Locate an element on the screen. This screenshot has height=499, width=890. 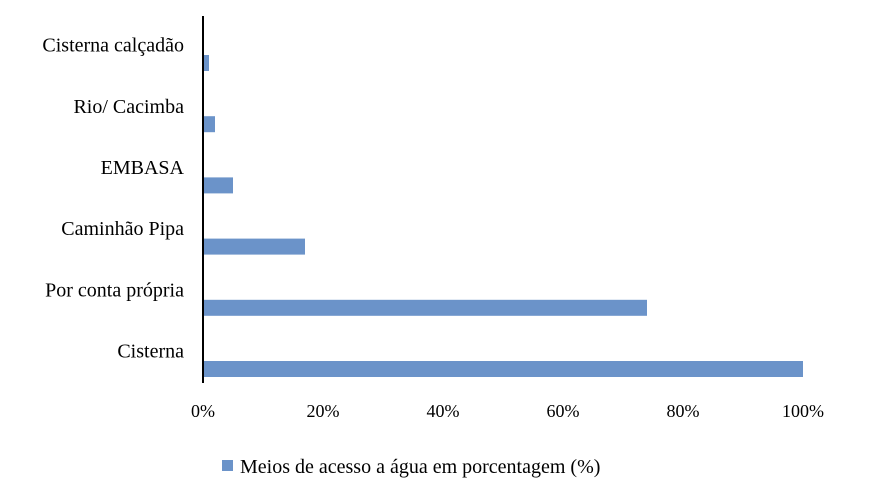
category-label: Por conta própria is located at coordinates (114, 290).